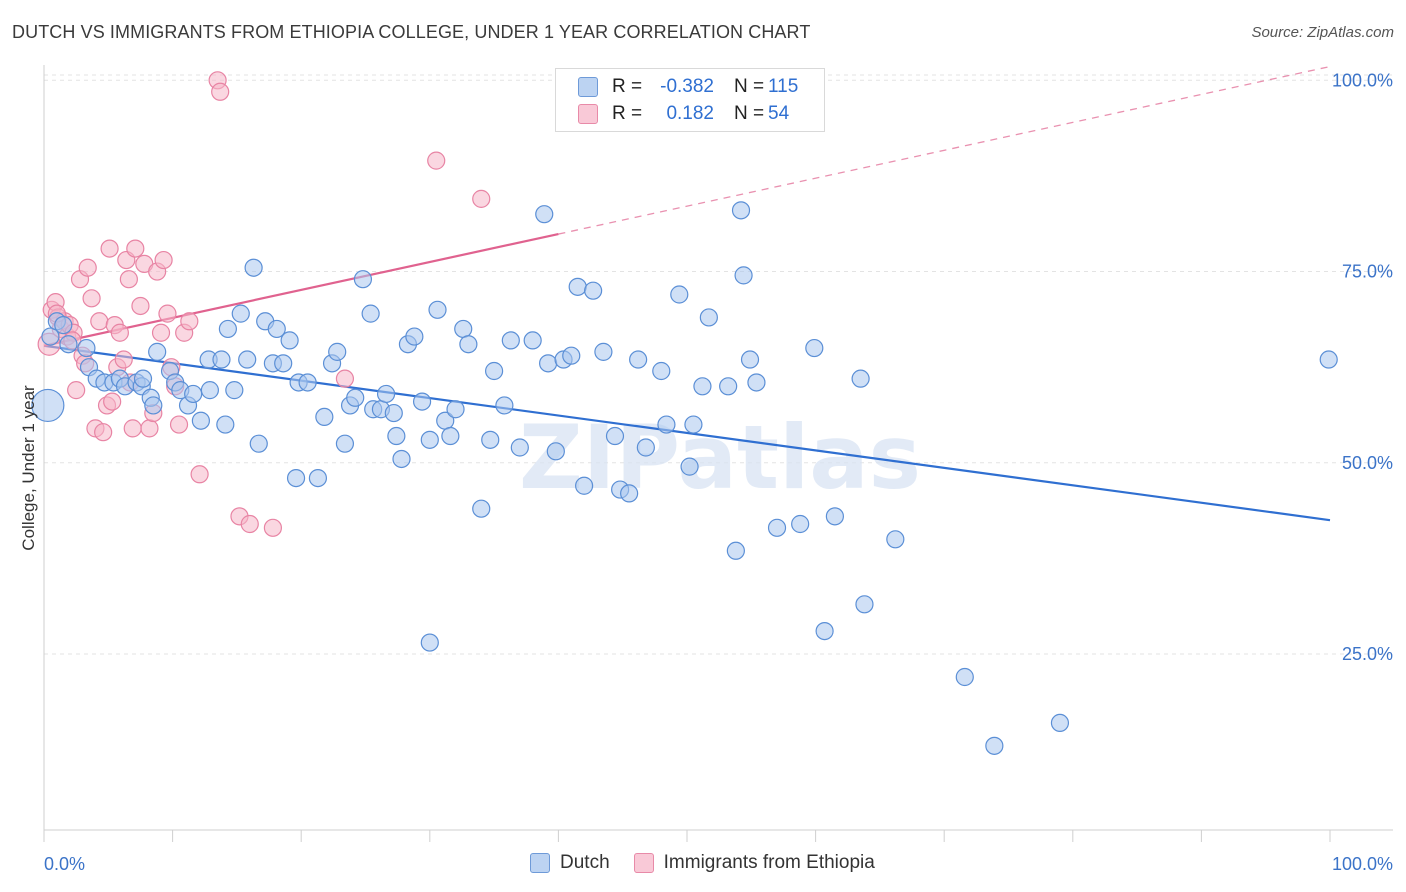  Describe the element at coordinates (769, 862) in the screenshot. I see `legend-label-ethiopia: Immigrants from Ethiopia` at that location.